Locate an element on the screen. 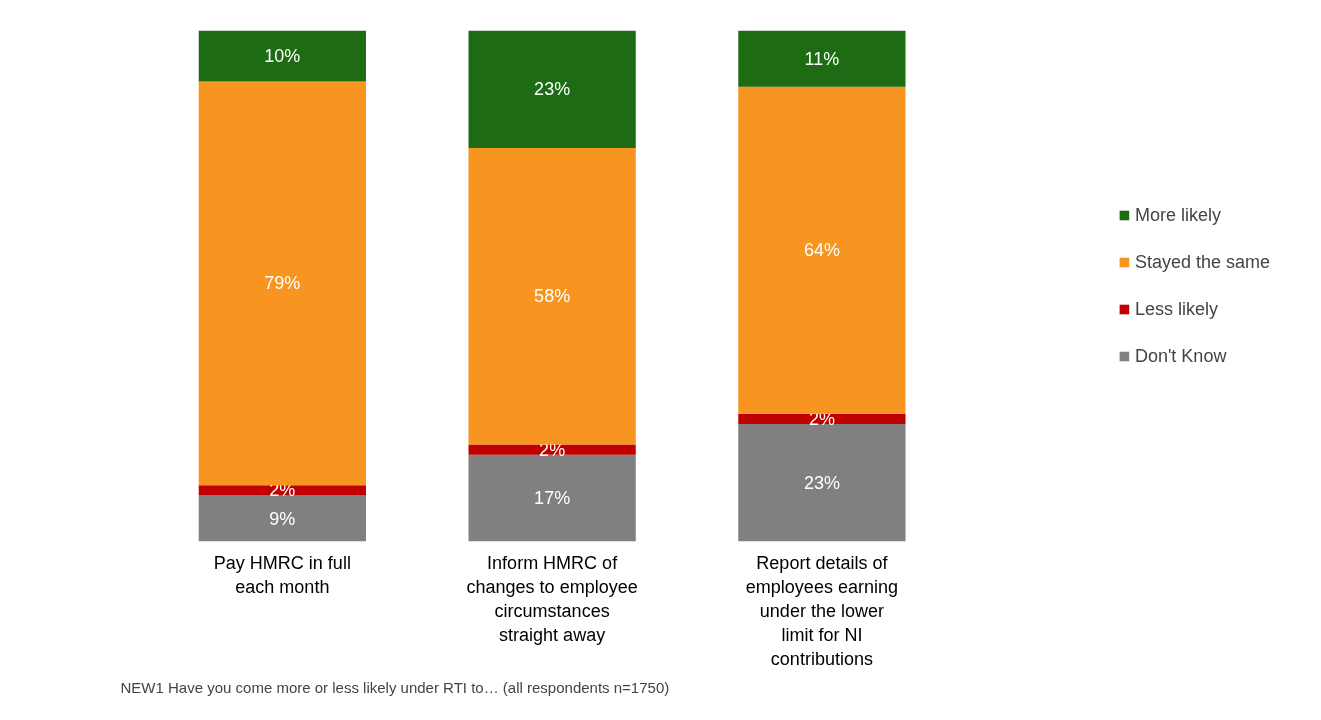 This screenshot has height=720, width=1321. data-label: 58% is located at coordinates (552, 296).